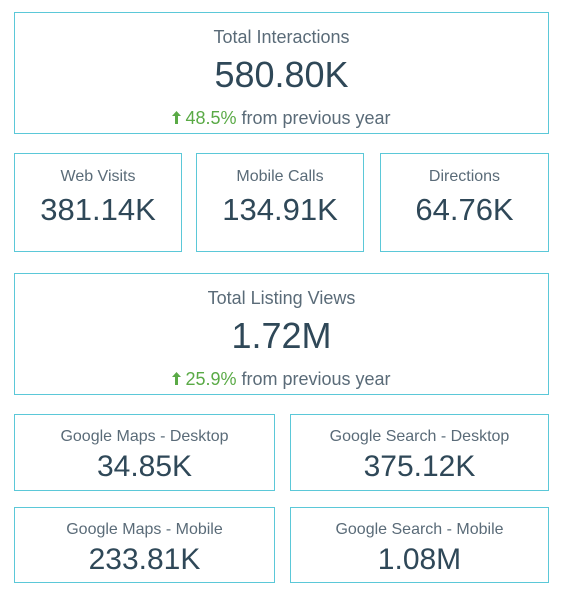 This screenshot has height=595, width=564. I want to click on web-visits-card: Web Visits 381.14K, so click(98, 202).